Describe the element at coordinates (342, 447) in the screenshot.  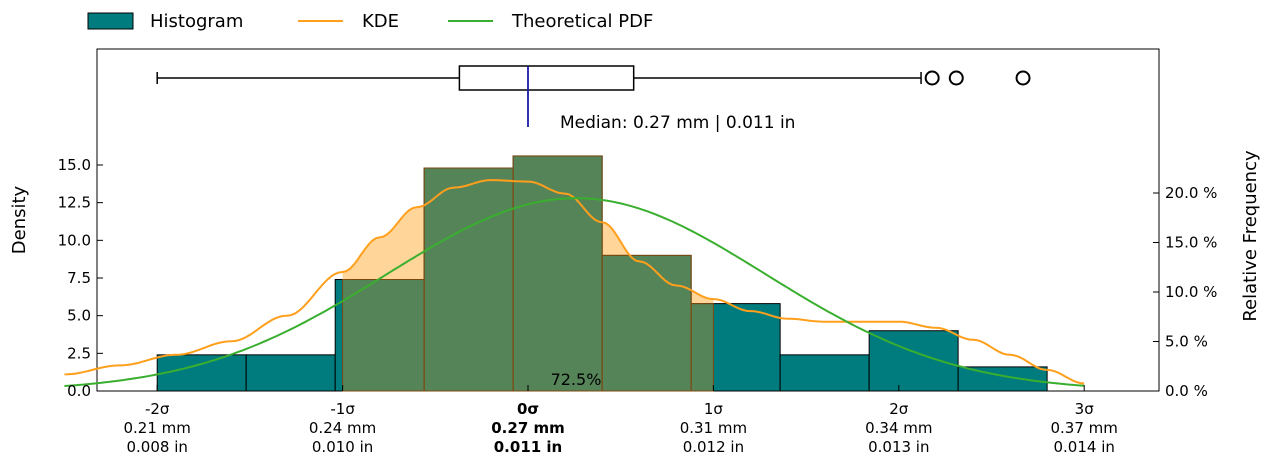
I see `x-tick-inch-label-1: 0.010 in` at that location.